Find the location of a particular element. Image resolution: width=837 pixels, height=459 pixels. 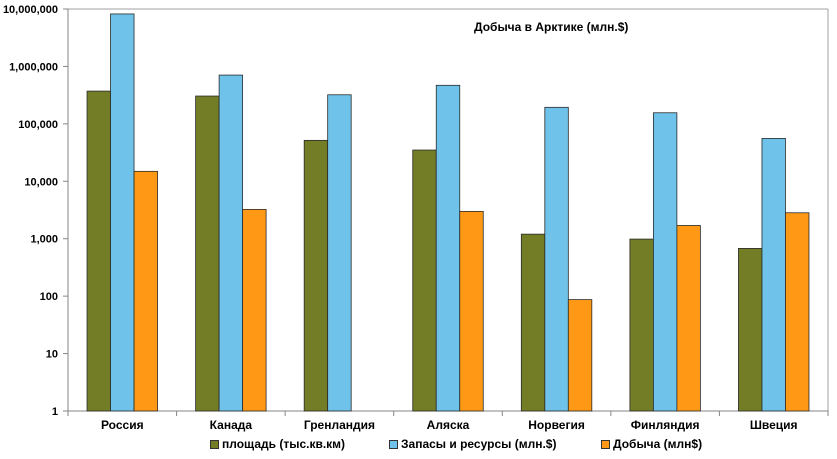

legend-item-production: Добыча (млн$) is located at coordinates (651, 444).